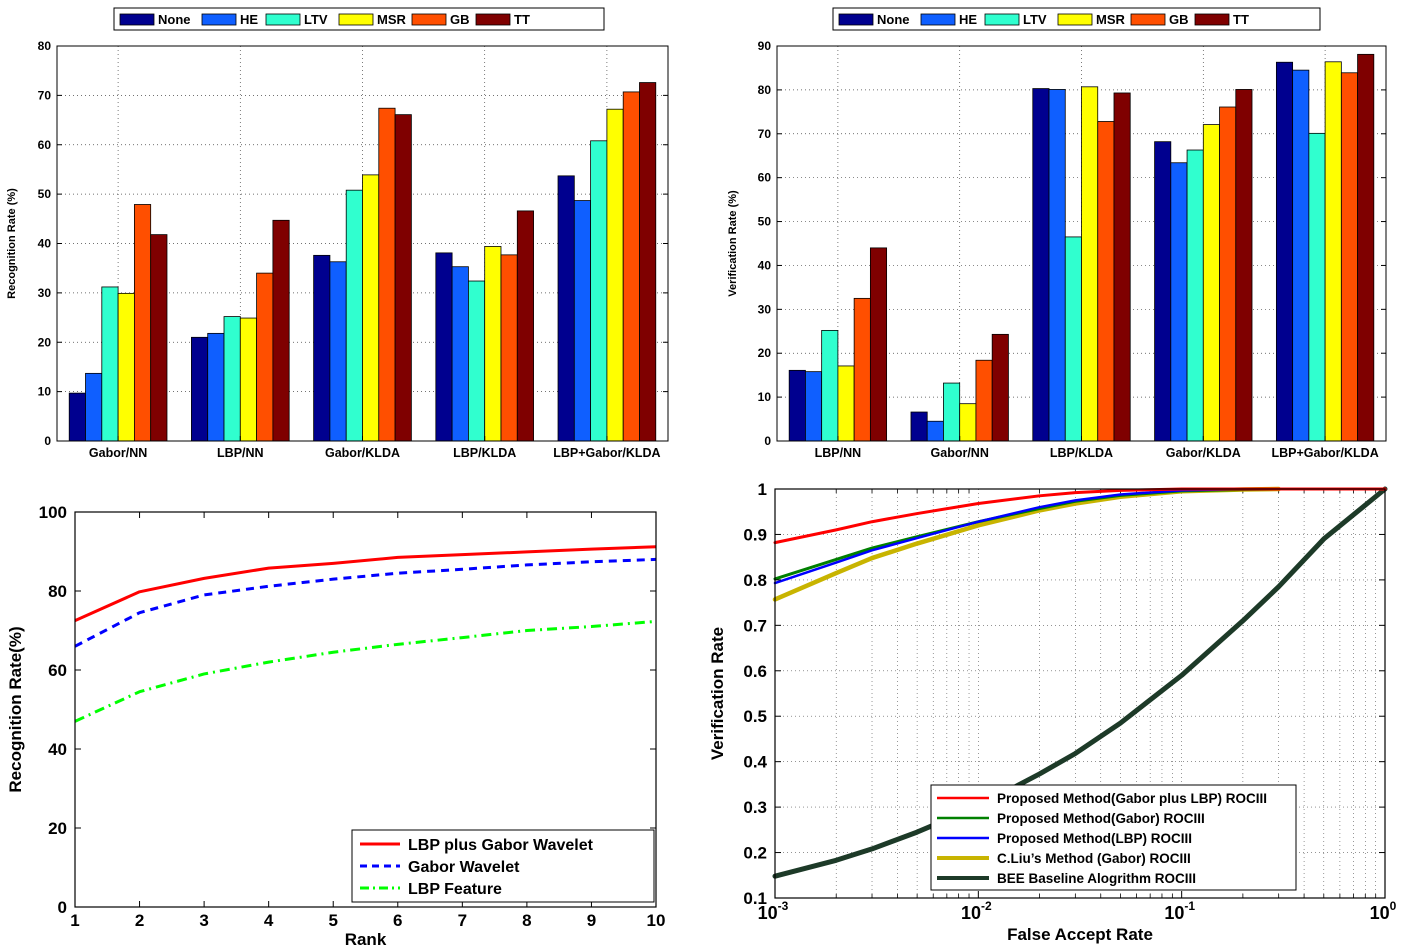  What do you see at coordinates (484, 453) in the screenshot?
I see `x-tick-label: LBP/KLDA` at bounding box center [484, 453].